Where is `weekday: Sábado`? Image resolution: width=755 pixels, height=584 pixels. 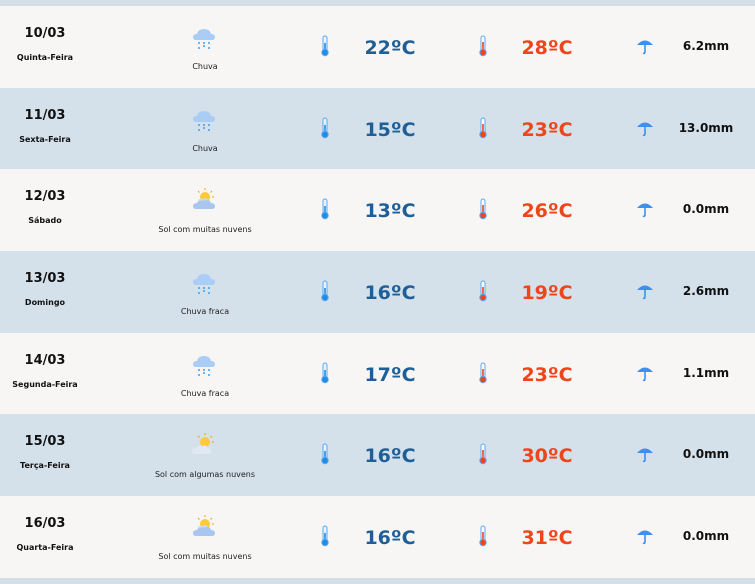 weekday: Sábado is located at coordinates (45, 221).